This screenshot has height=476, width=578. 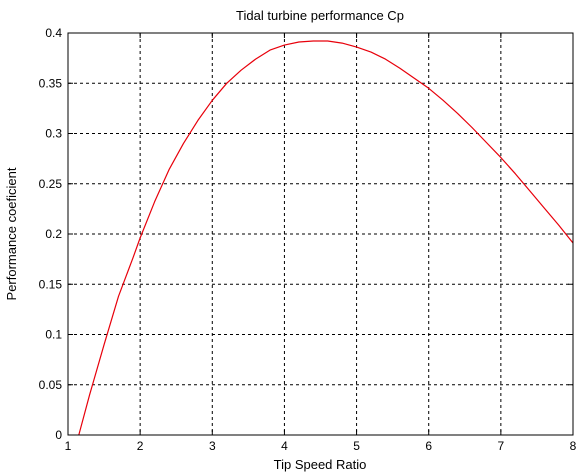 I want to click on y-tick-label: 0, so click(x=58, y=435).